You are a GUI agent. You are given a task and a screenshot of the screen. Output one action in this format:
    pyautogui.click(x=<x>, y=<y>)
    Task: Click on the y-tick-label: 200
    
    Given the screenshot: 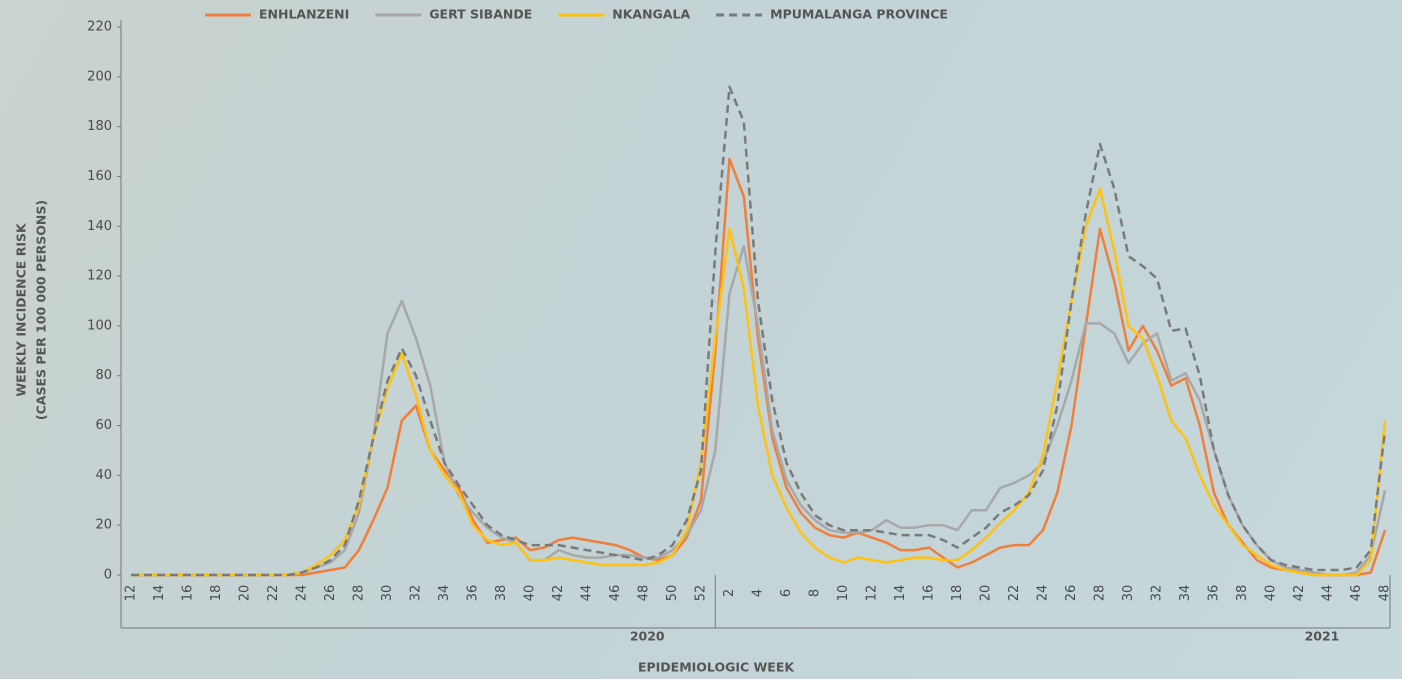 What is the action you would take?
    pyautogui.click(x=99, y=76)
    